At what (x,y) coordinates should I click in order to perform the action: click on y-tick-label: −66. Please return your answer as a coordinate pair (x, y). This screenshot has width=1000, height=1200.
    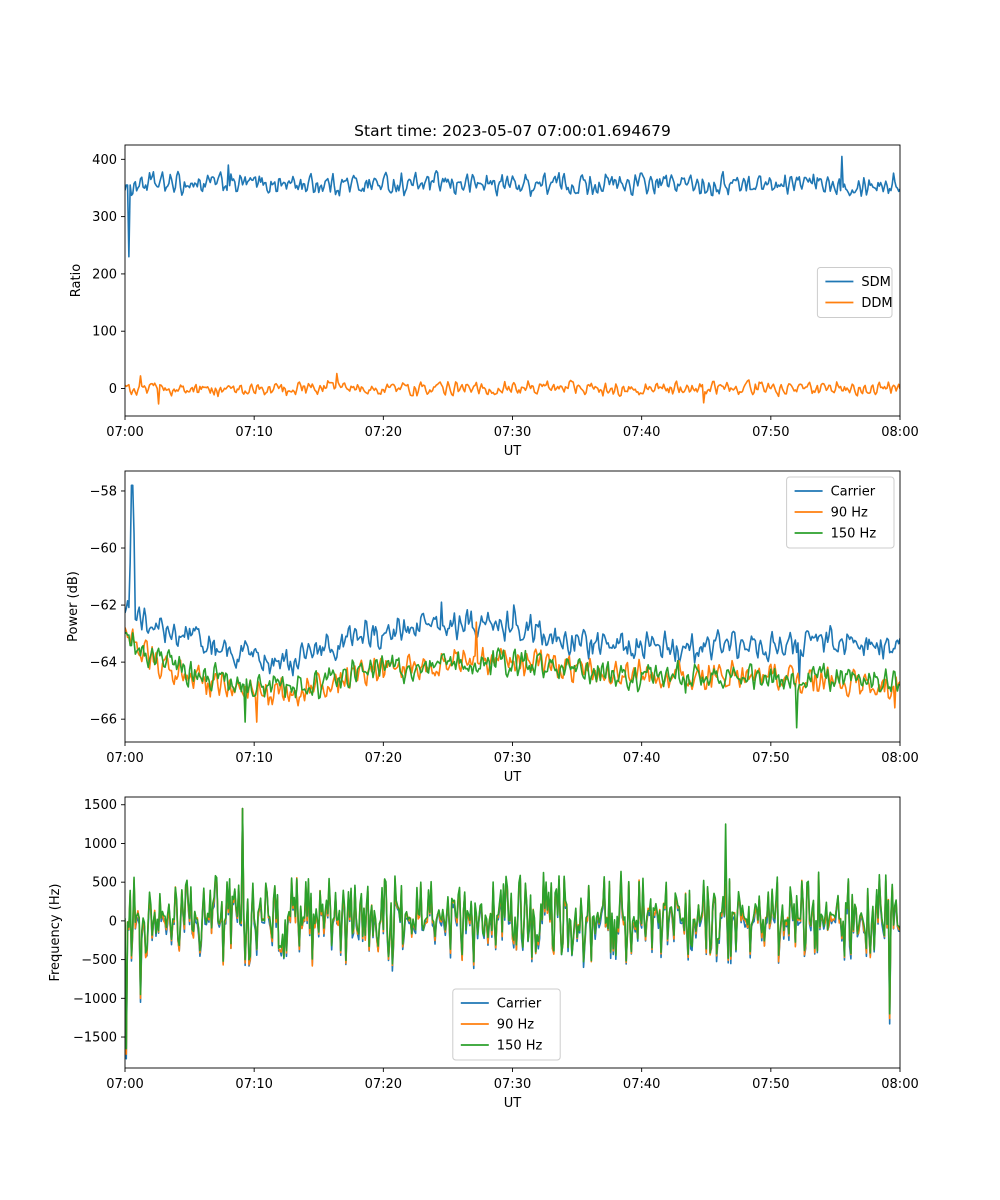
    Looking at the image, I should click on (103, 720).